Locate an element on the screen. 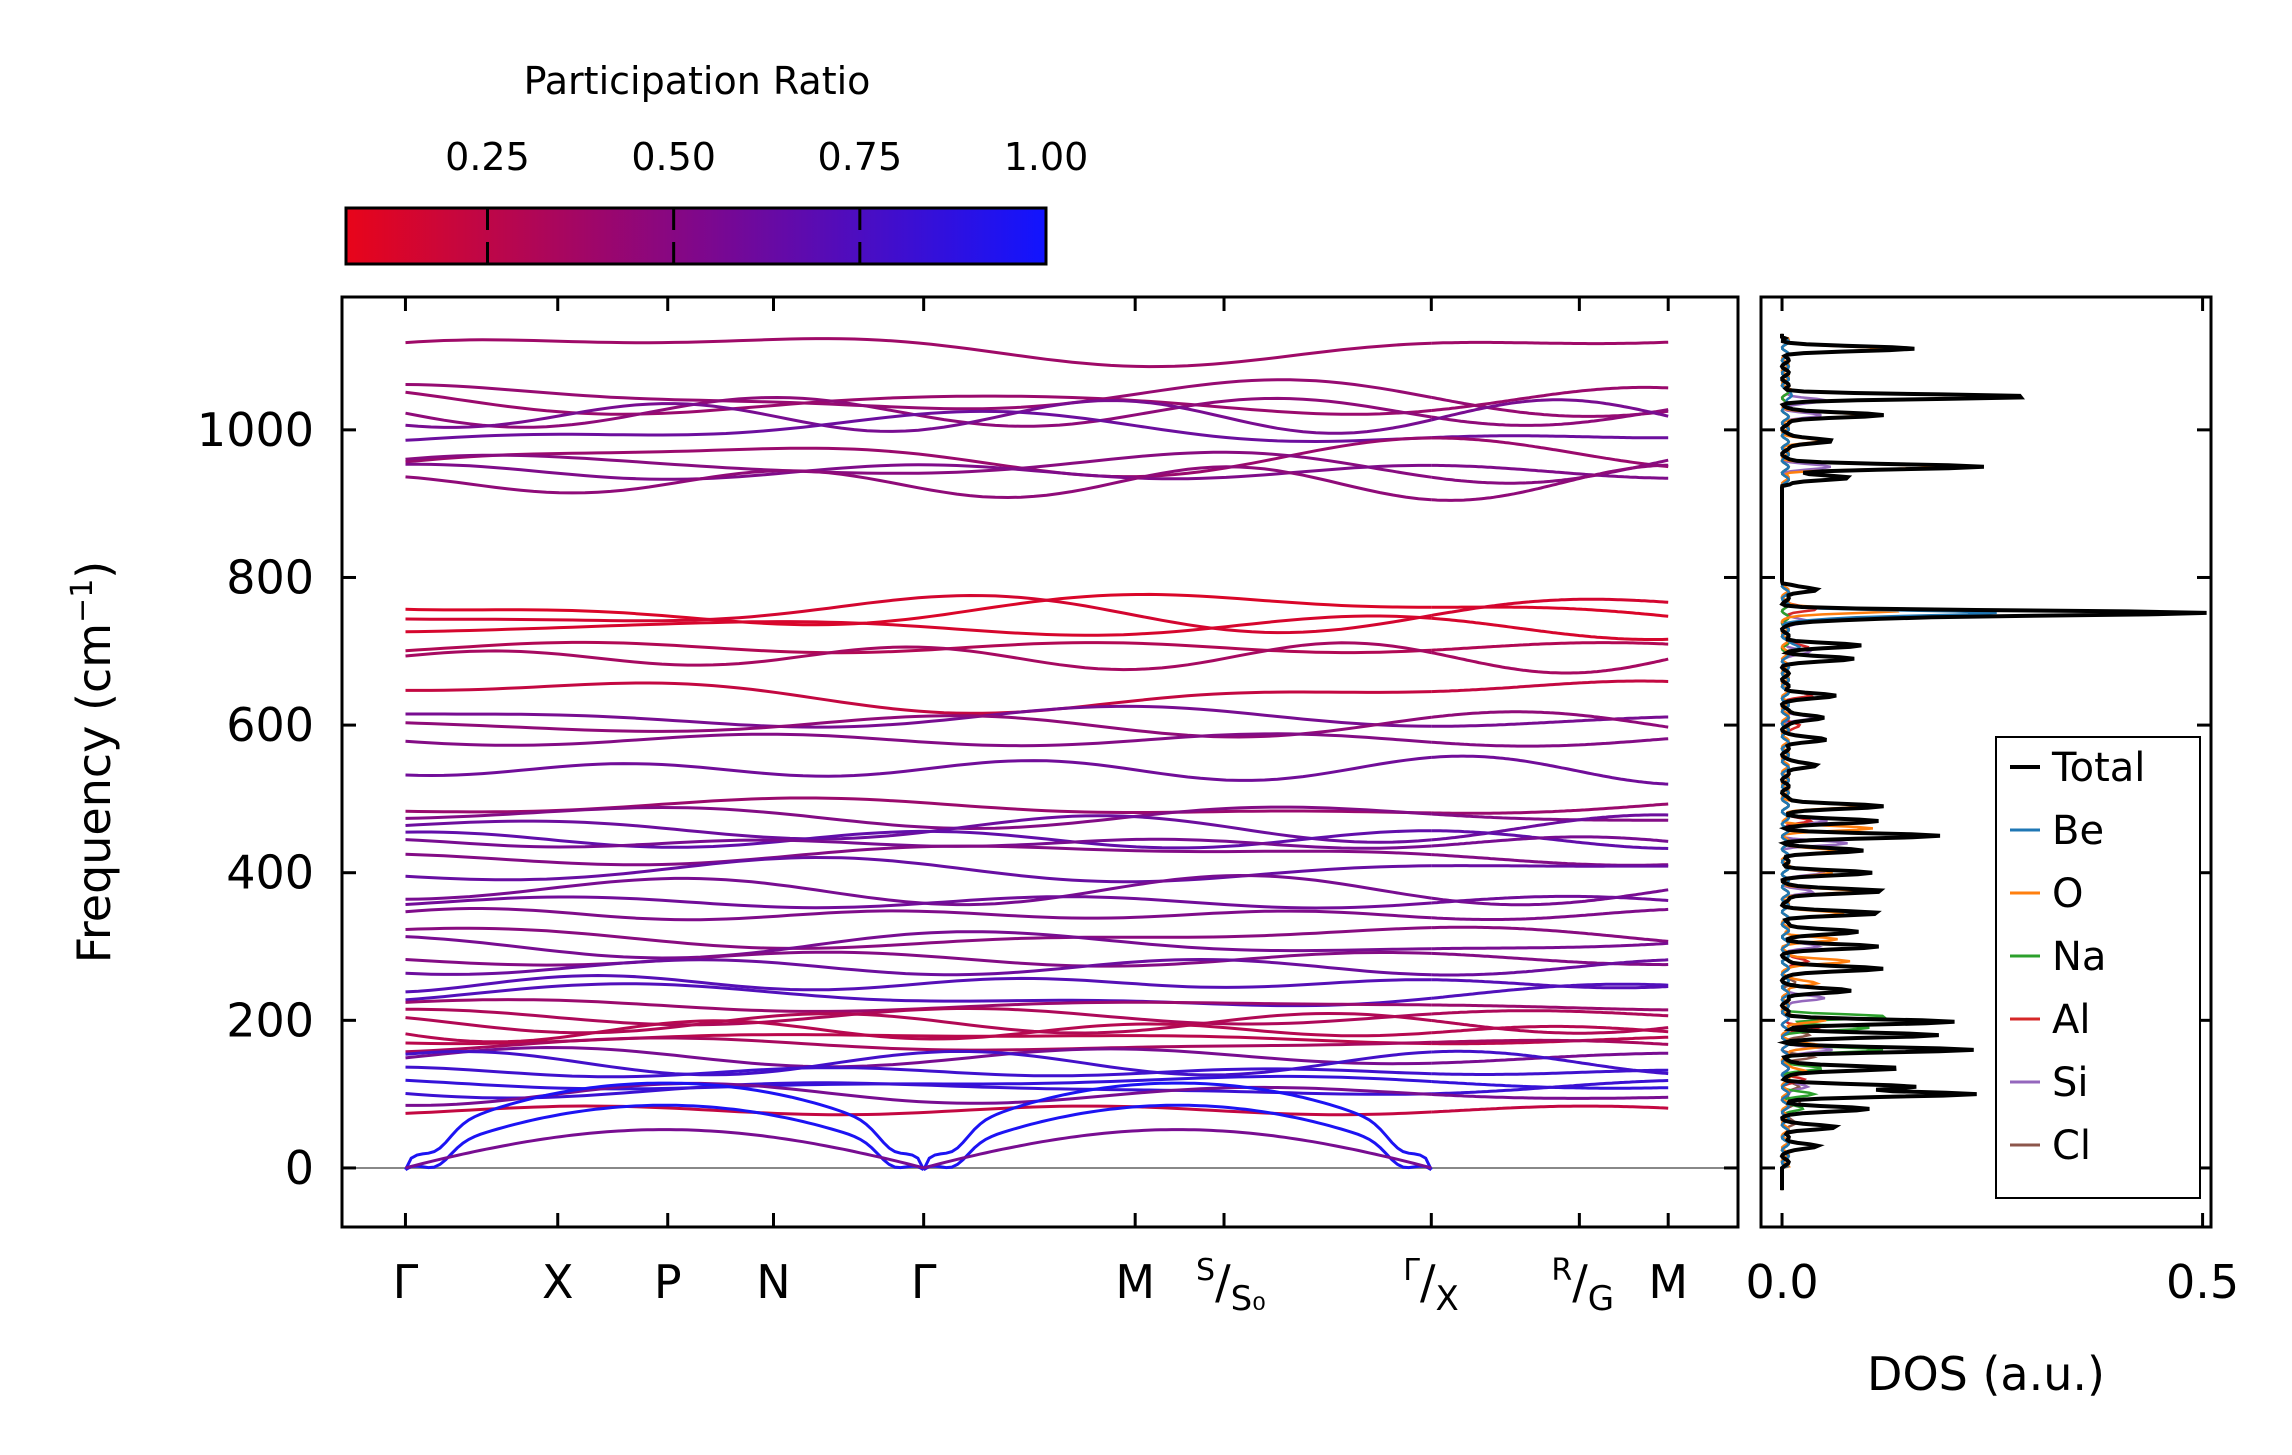 The width and height of the screenshot is (2292, 1455). legend-label: Total is located at coordinates (2098, 768).